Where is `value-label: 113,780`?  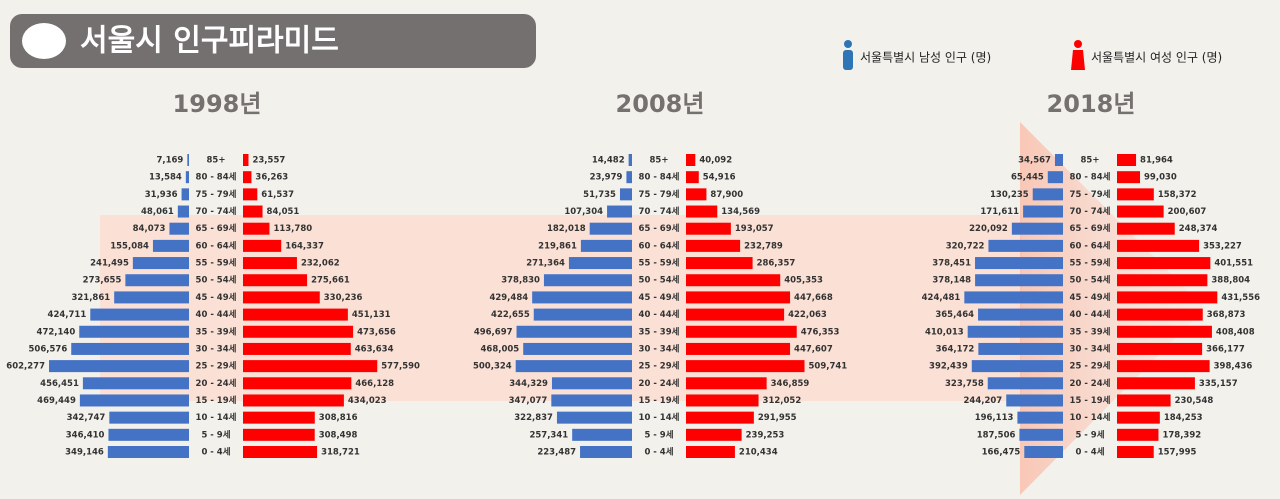 value-label: 113,780 is located at coordinates (292, 229).